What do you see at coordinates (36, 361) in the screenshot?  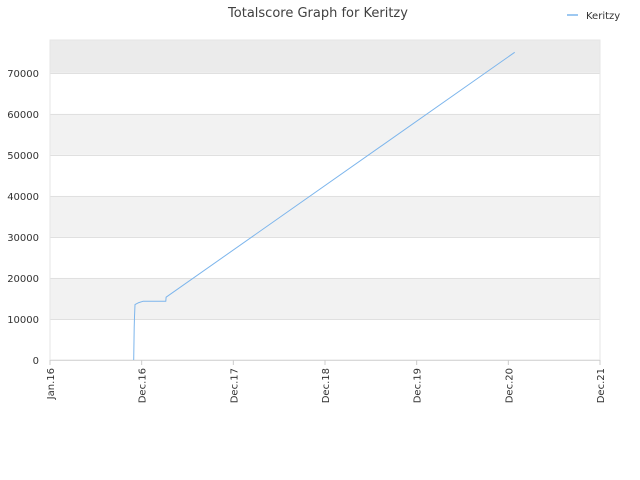 I see `y-tick-label: 0` at bounding box center [36, 361].